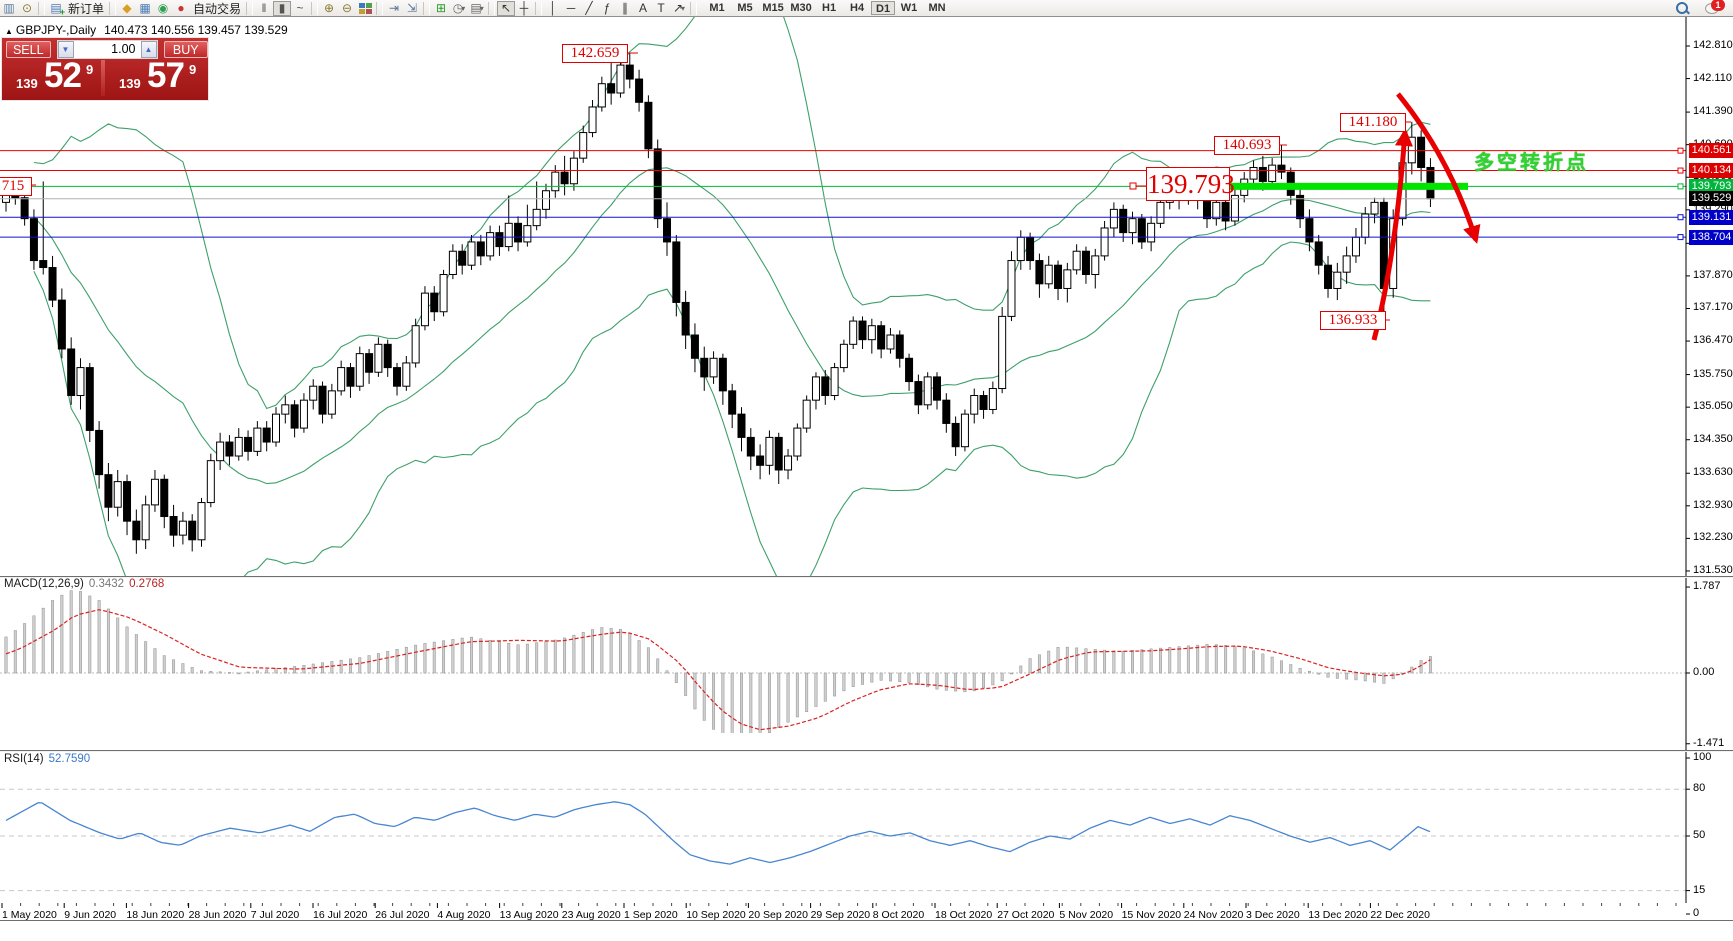 The height and width of the screenshot is (941, 1733). Describe the element at coordinates (28, 49) in the screenshot. I see `sell-button: SELL` at that location.